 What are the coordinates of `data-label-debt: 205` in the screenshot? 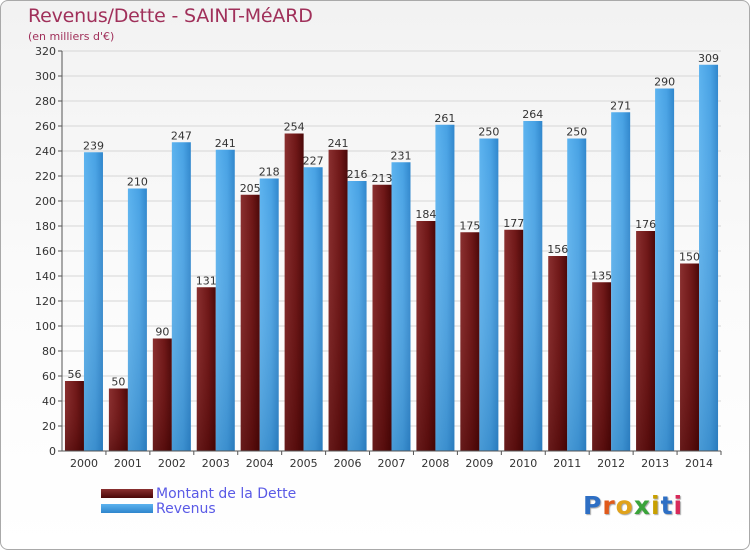 It's located at (250, 188).